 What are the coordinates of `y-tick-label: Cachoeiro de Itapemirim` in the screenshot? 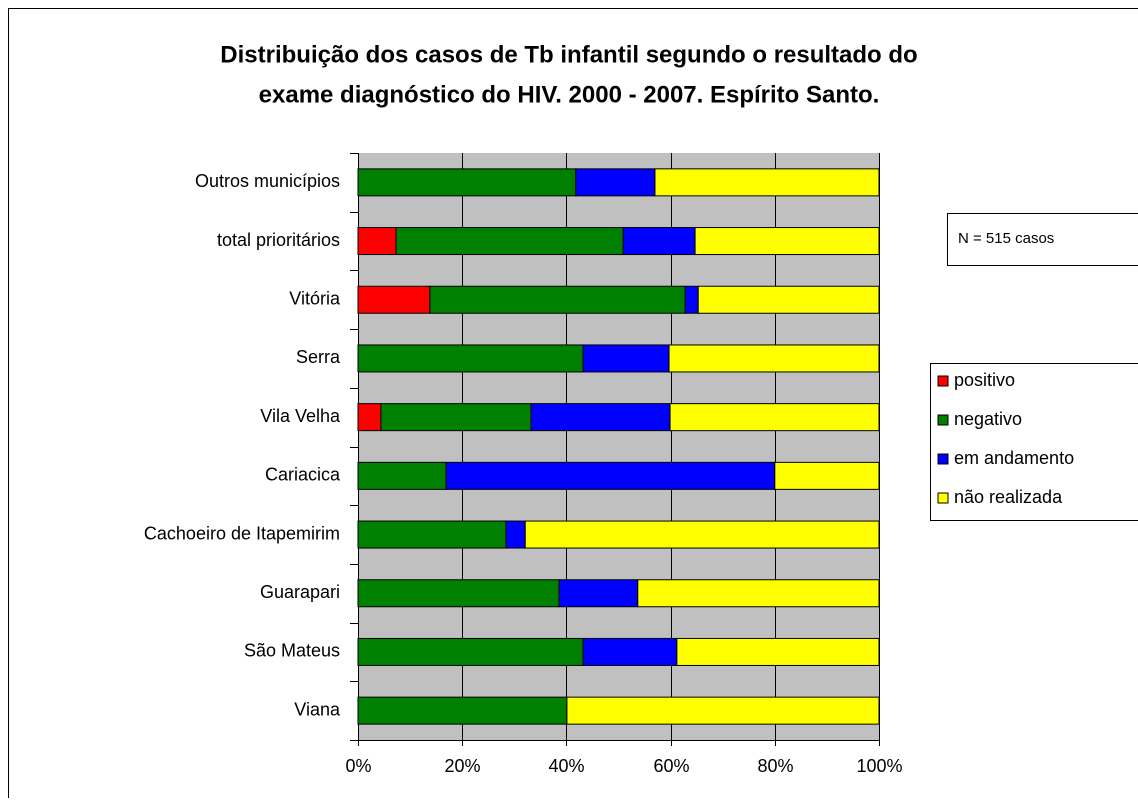 It's located at (242, 533).